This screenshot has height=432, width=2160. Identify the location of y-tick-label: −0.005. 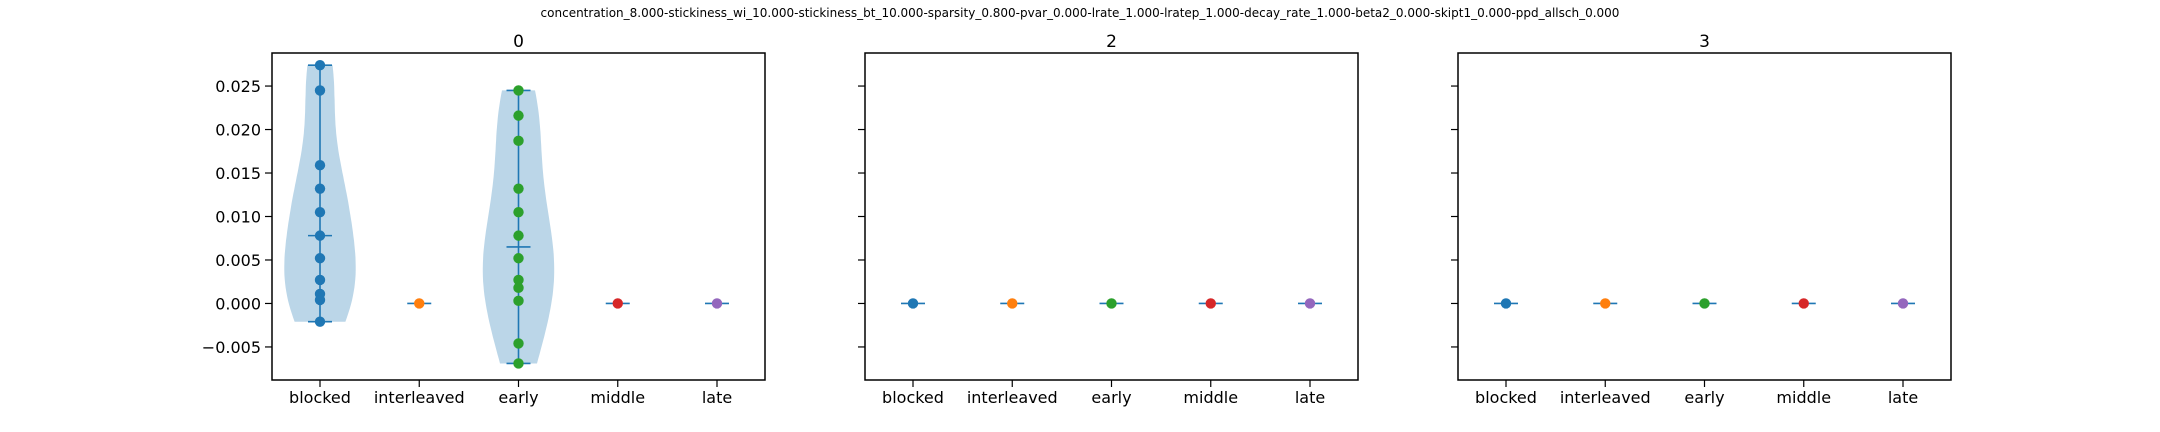
(231, 347).